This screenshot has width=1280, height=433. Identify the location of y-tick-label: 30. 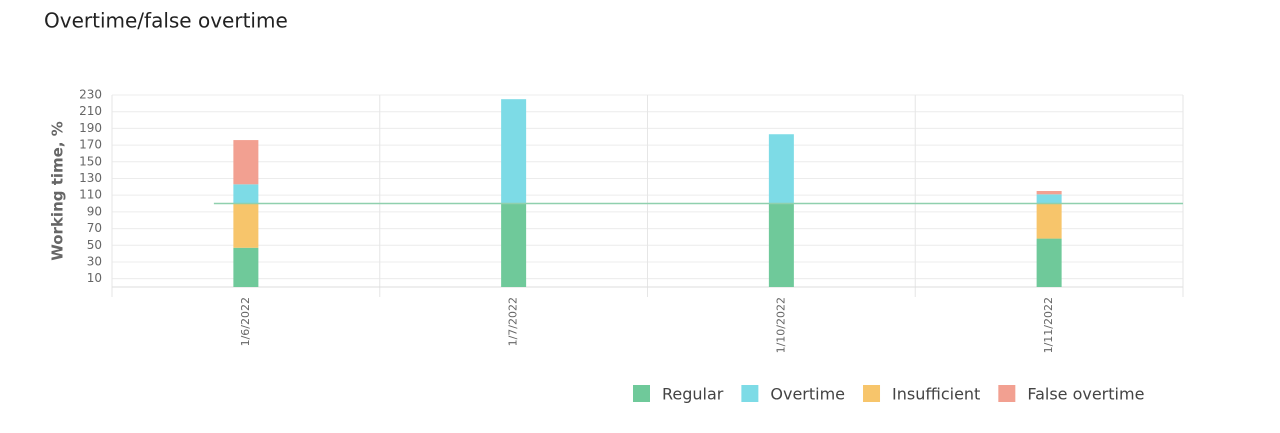
(94, 261).